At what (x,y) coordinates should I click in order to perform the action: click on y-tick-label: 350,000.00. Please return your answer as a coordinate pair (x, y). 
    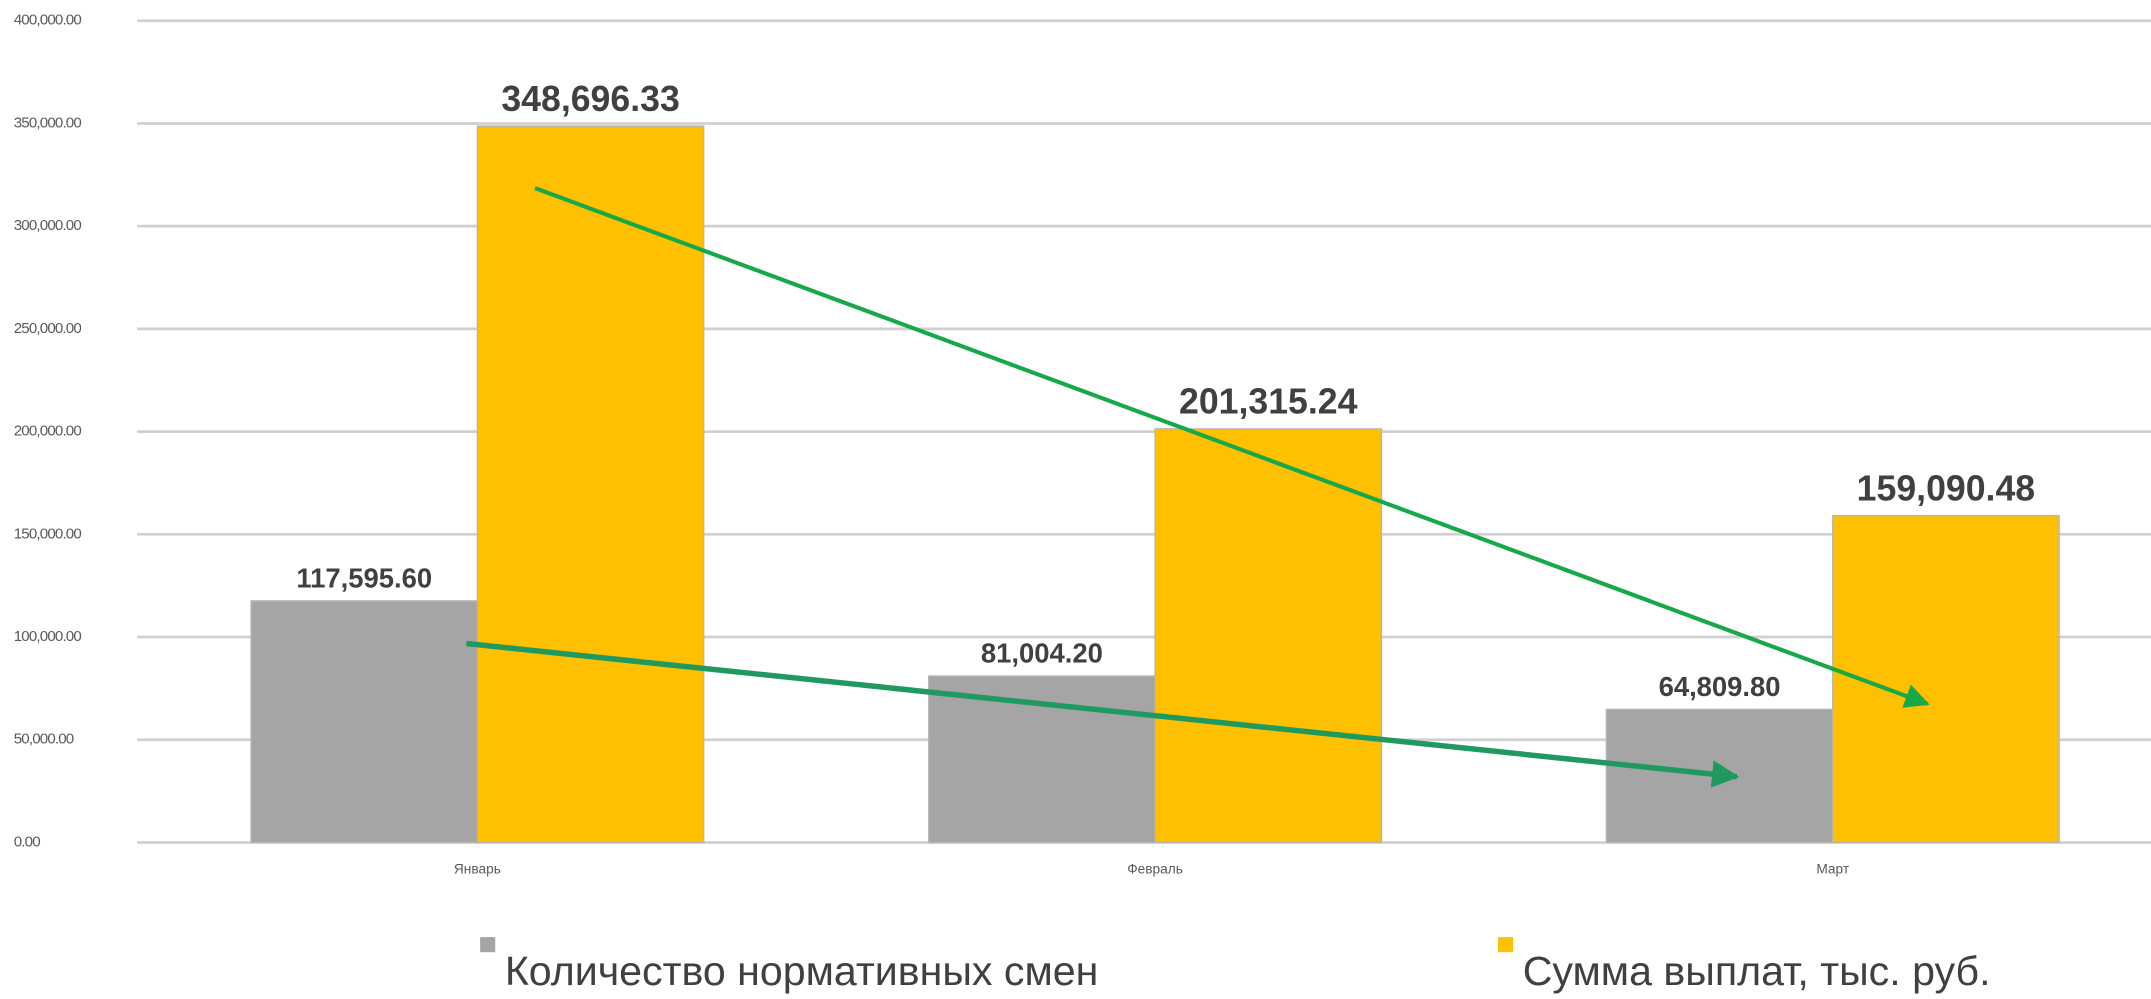
    Looking at the image, I should click on (48, 122).